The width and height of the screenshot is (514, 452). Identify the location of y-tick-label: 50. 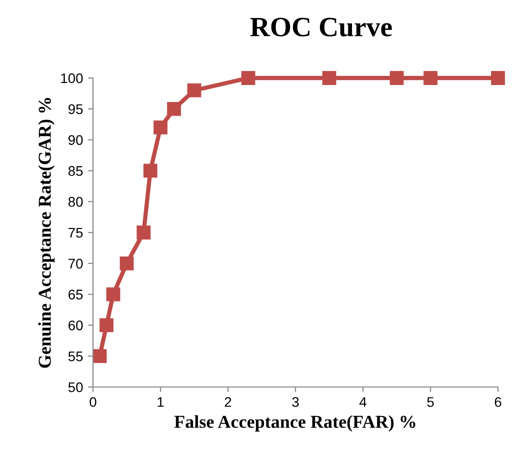
(75, 387).